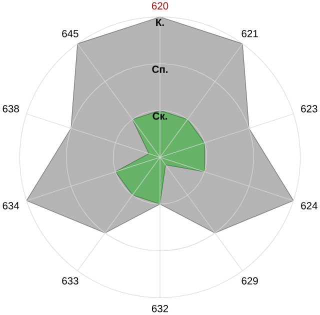 The height and width of the screenshot is (315, 320). I want to click on spoke-label: 621, so click(250, 34).